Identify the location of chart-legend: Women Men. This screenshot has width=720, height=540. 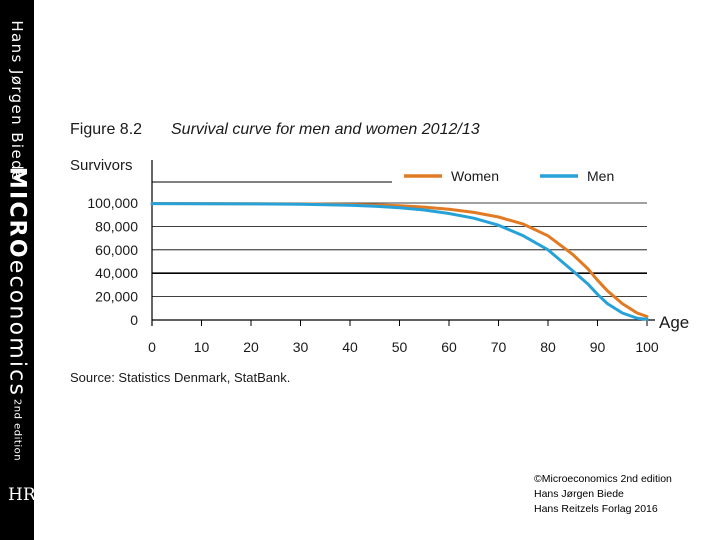
(509, 176).